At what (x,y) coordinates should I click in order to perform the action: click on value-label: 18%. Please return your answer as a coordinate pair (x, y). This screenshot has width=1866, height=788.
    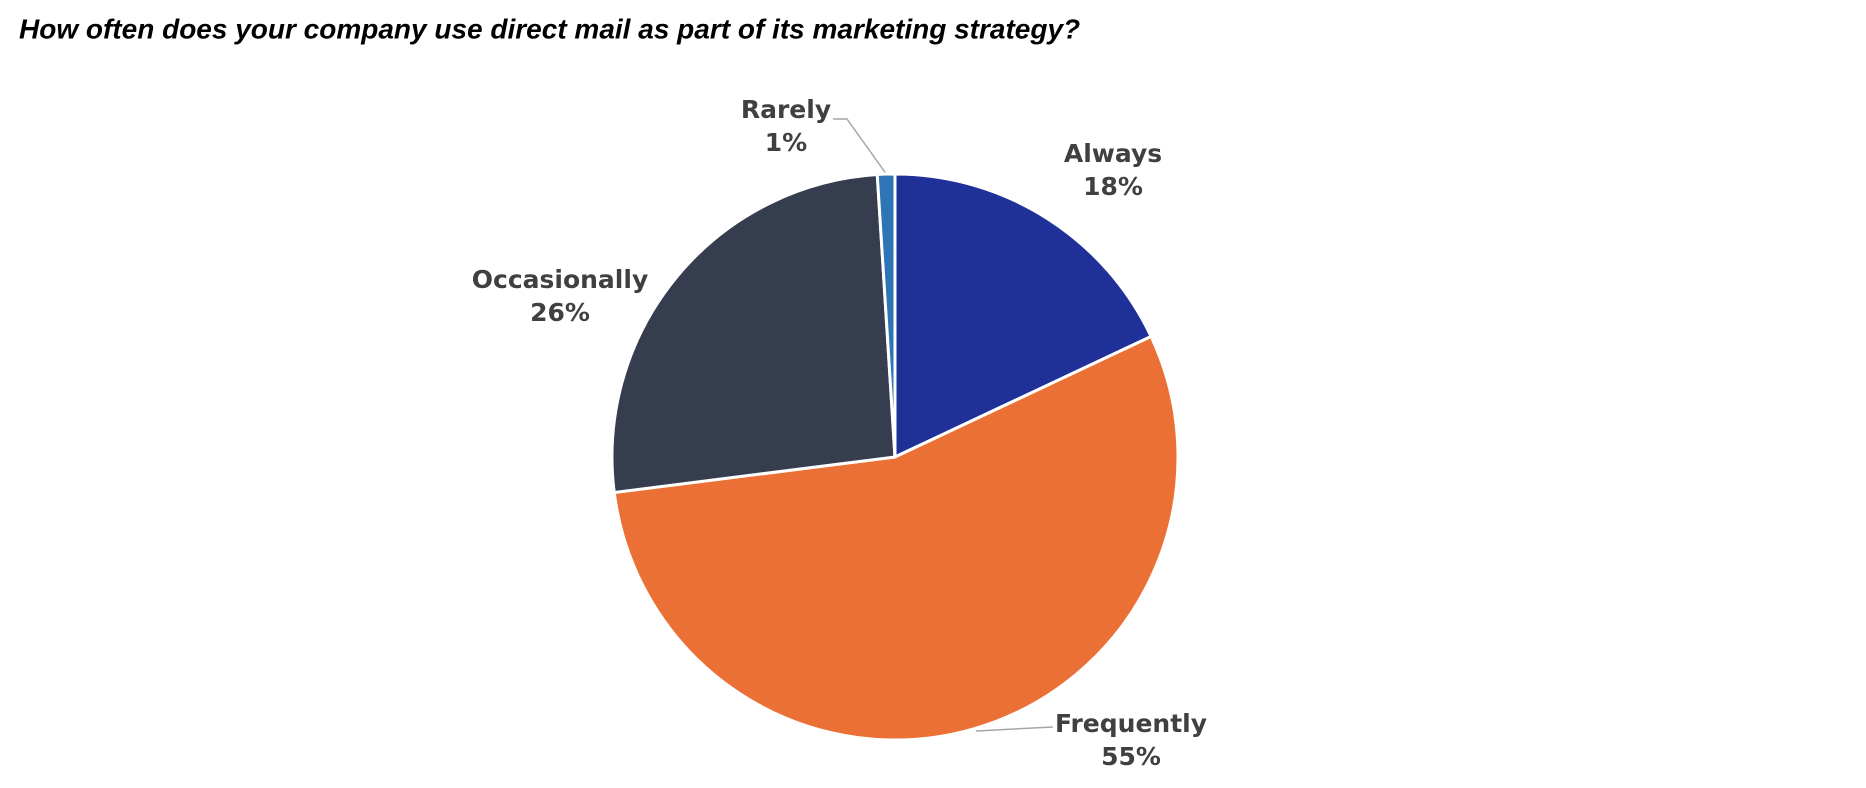
    Looking at the image, I should click on (1113, 186).